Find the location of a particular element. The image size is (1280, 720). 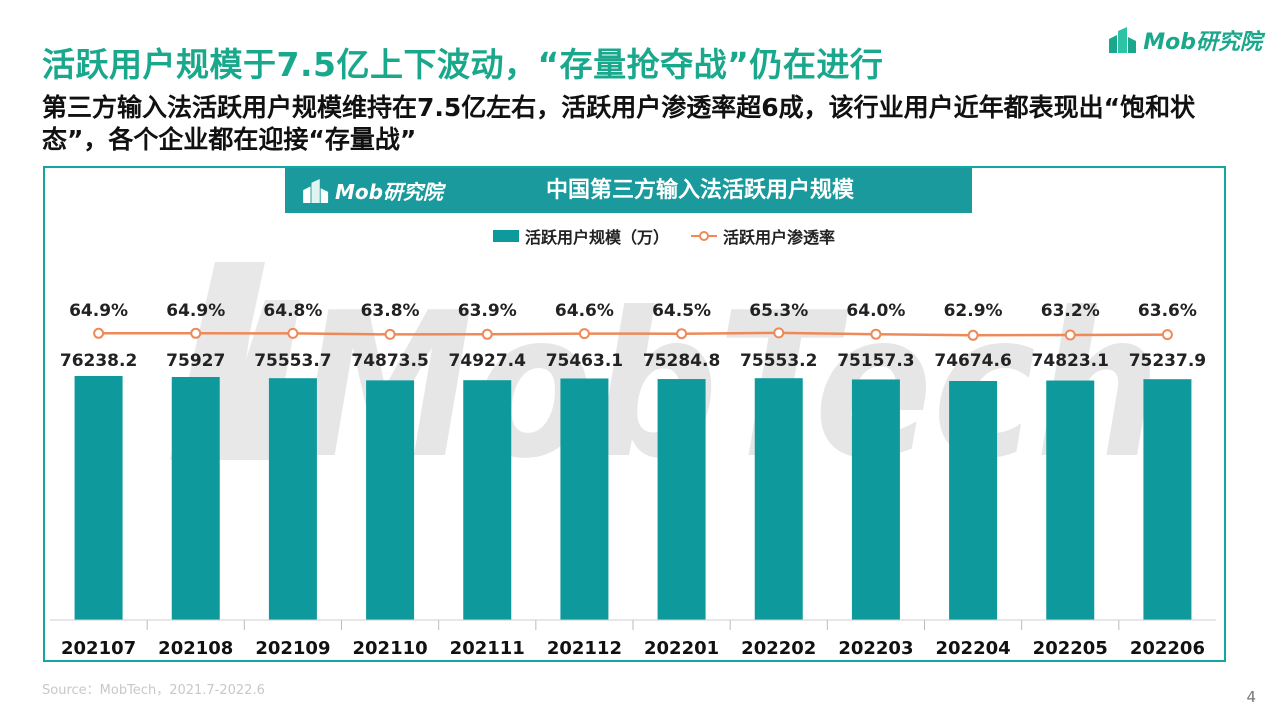

bar-value-label: 75463.1 is located at coordinates (584, 361).